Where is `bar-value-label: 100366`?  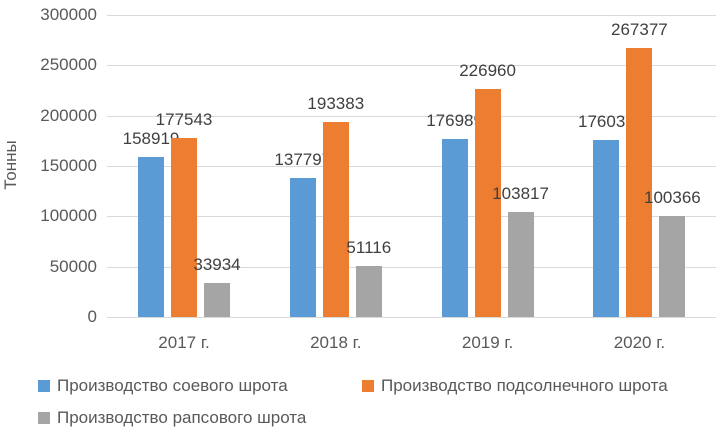 bar-value-label: 100366 is located at coordinates (672, 197).